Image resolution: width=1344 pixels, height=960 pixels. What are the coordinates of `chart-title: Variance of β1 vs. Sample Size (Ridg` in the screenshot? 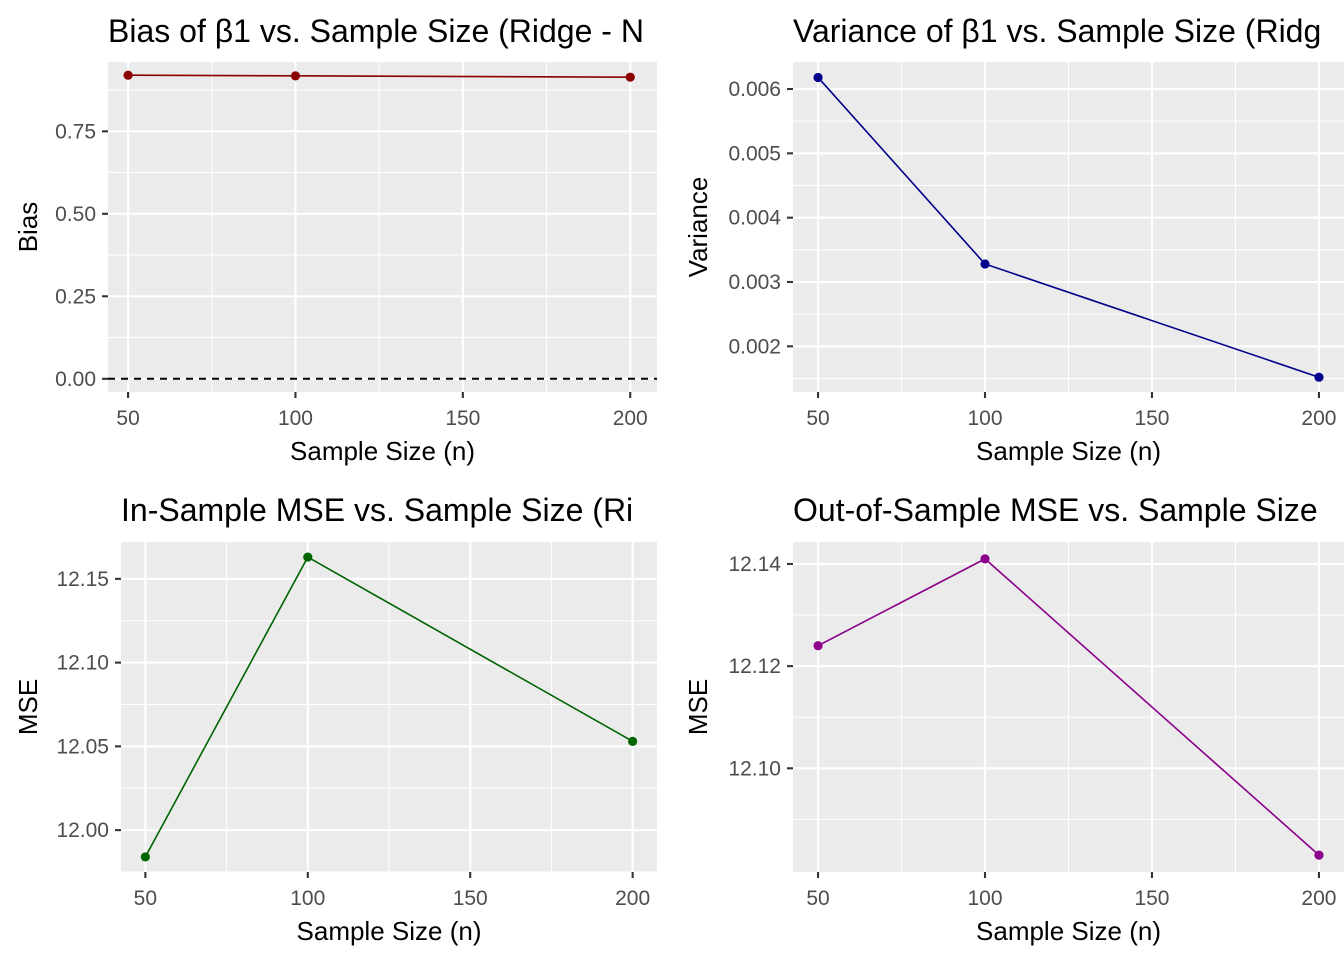 It's located at (1057, 31).